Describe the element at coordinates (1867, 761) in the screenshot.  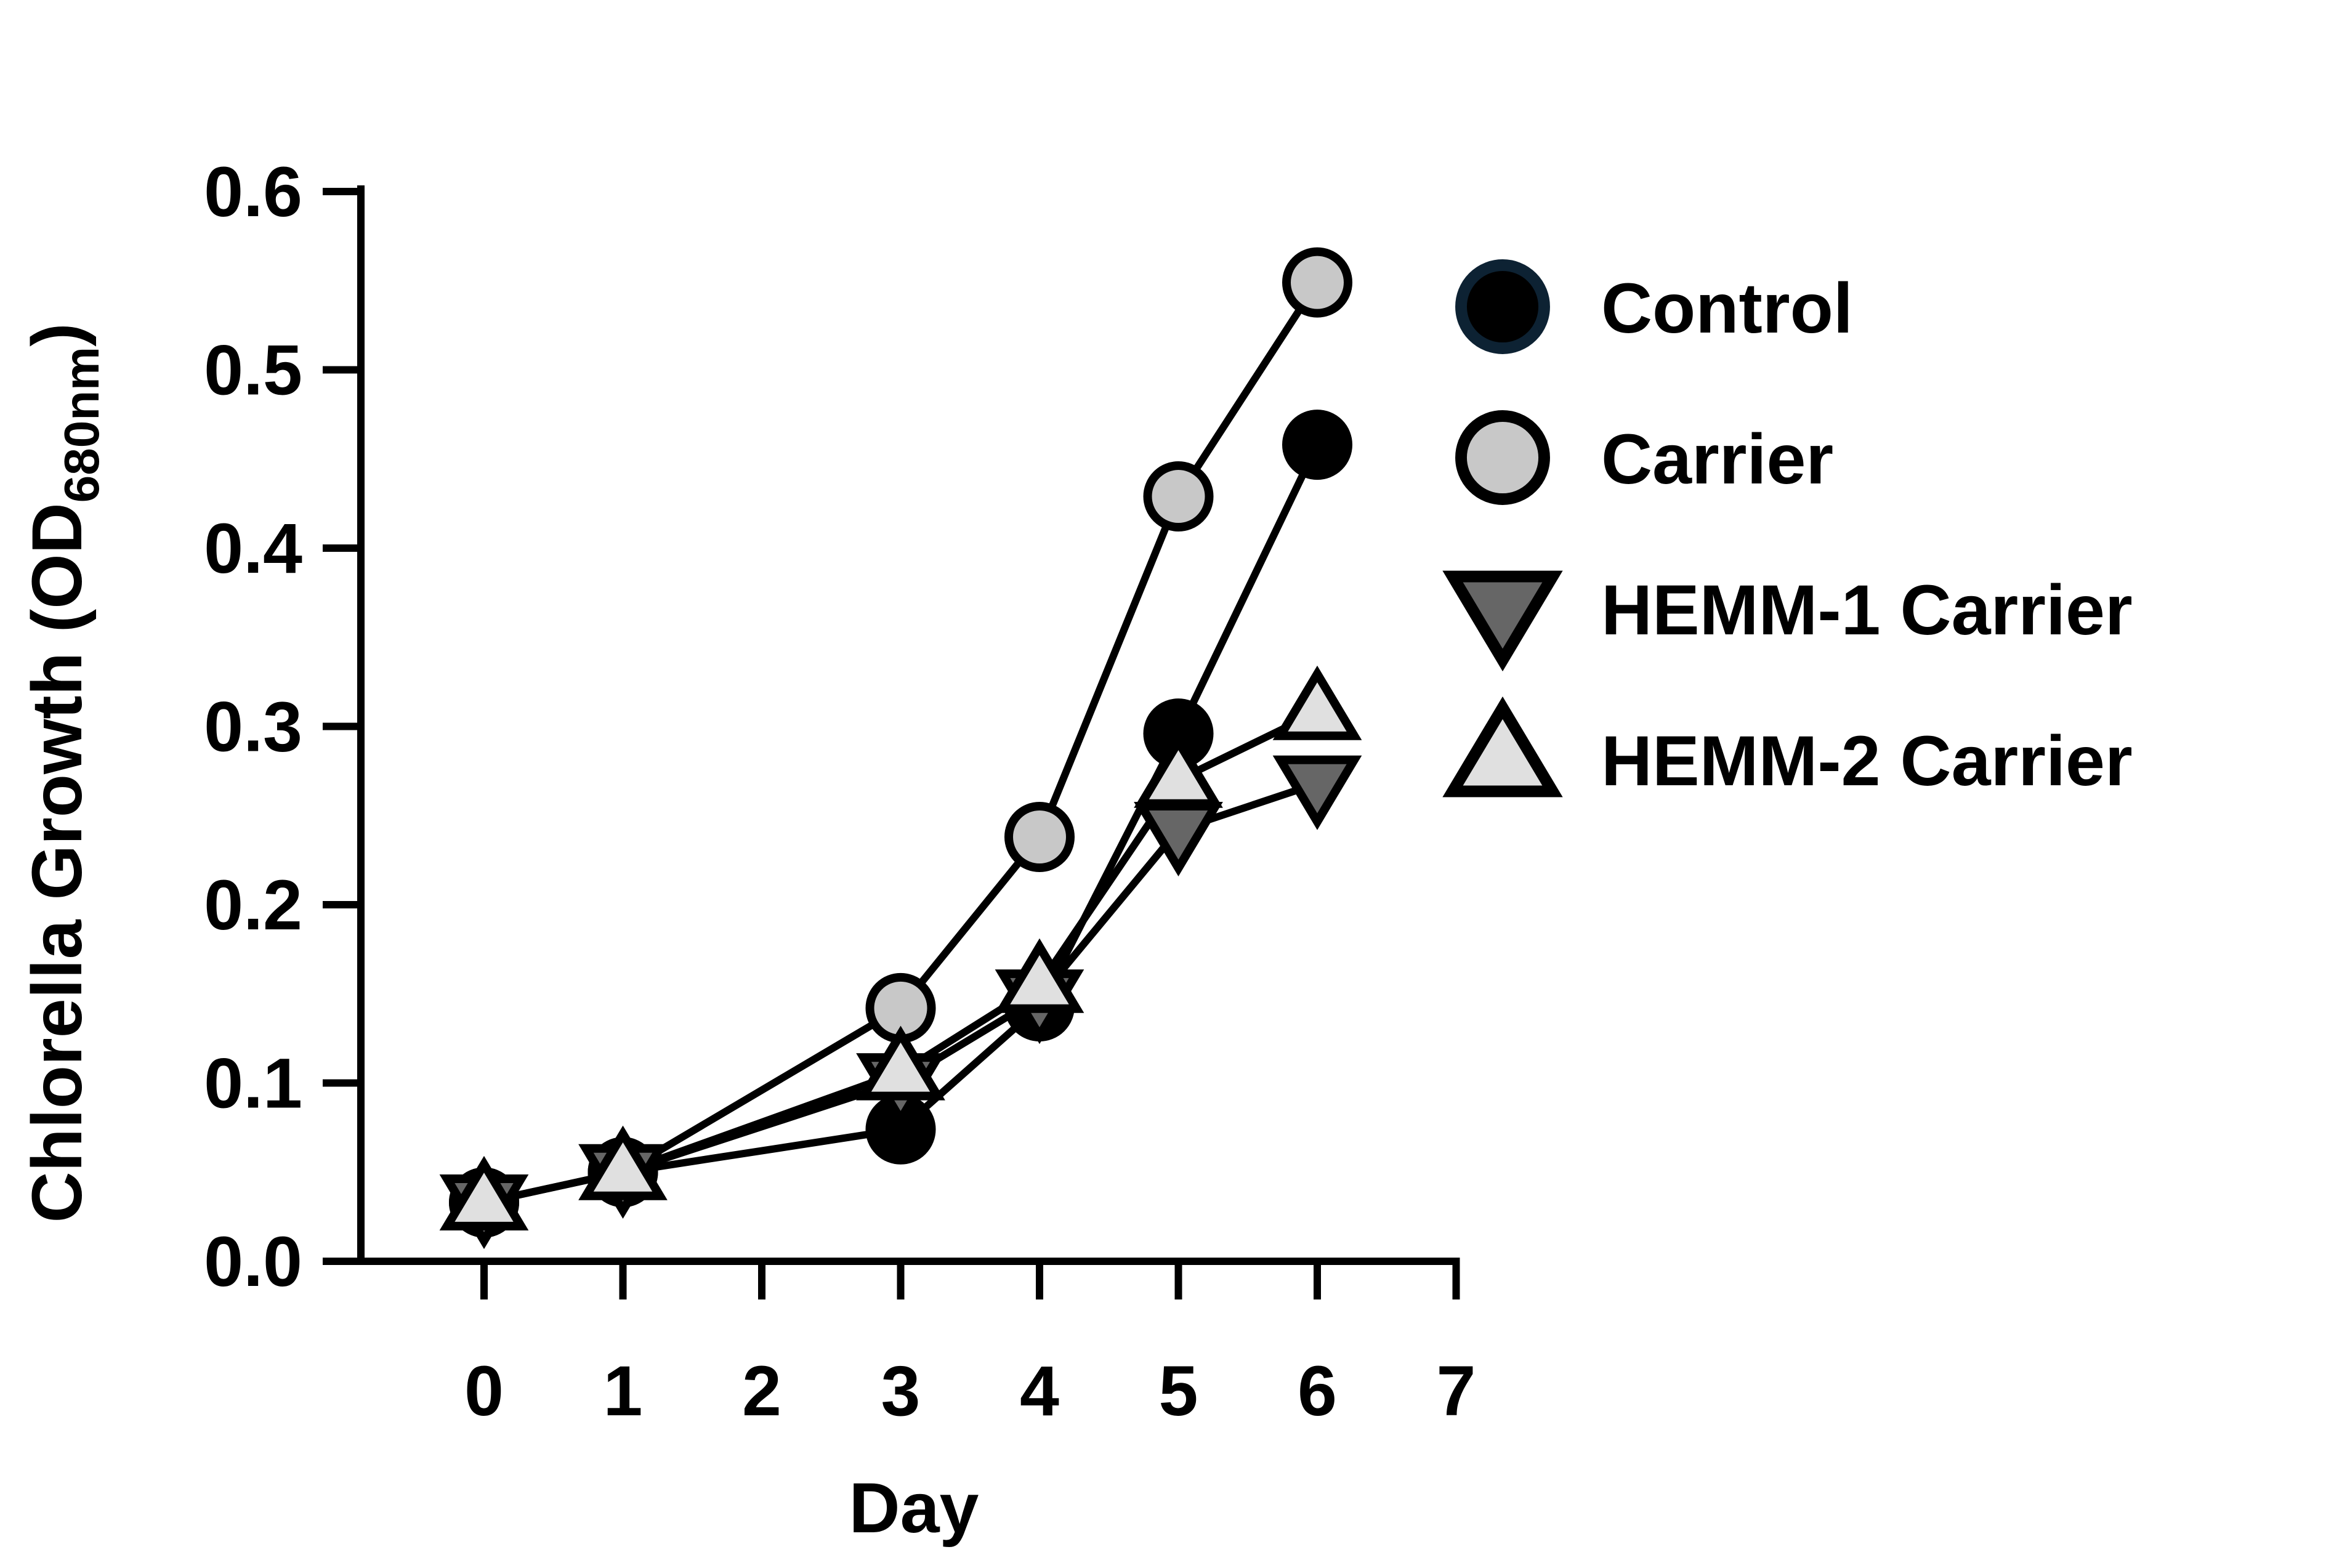
I see `legend-label-4: HEMM-2 Carrier` at that location.